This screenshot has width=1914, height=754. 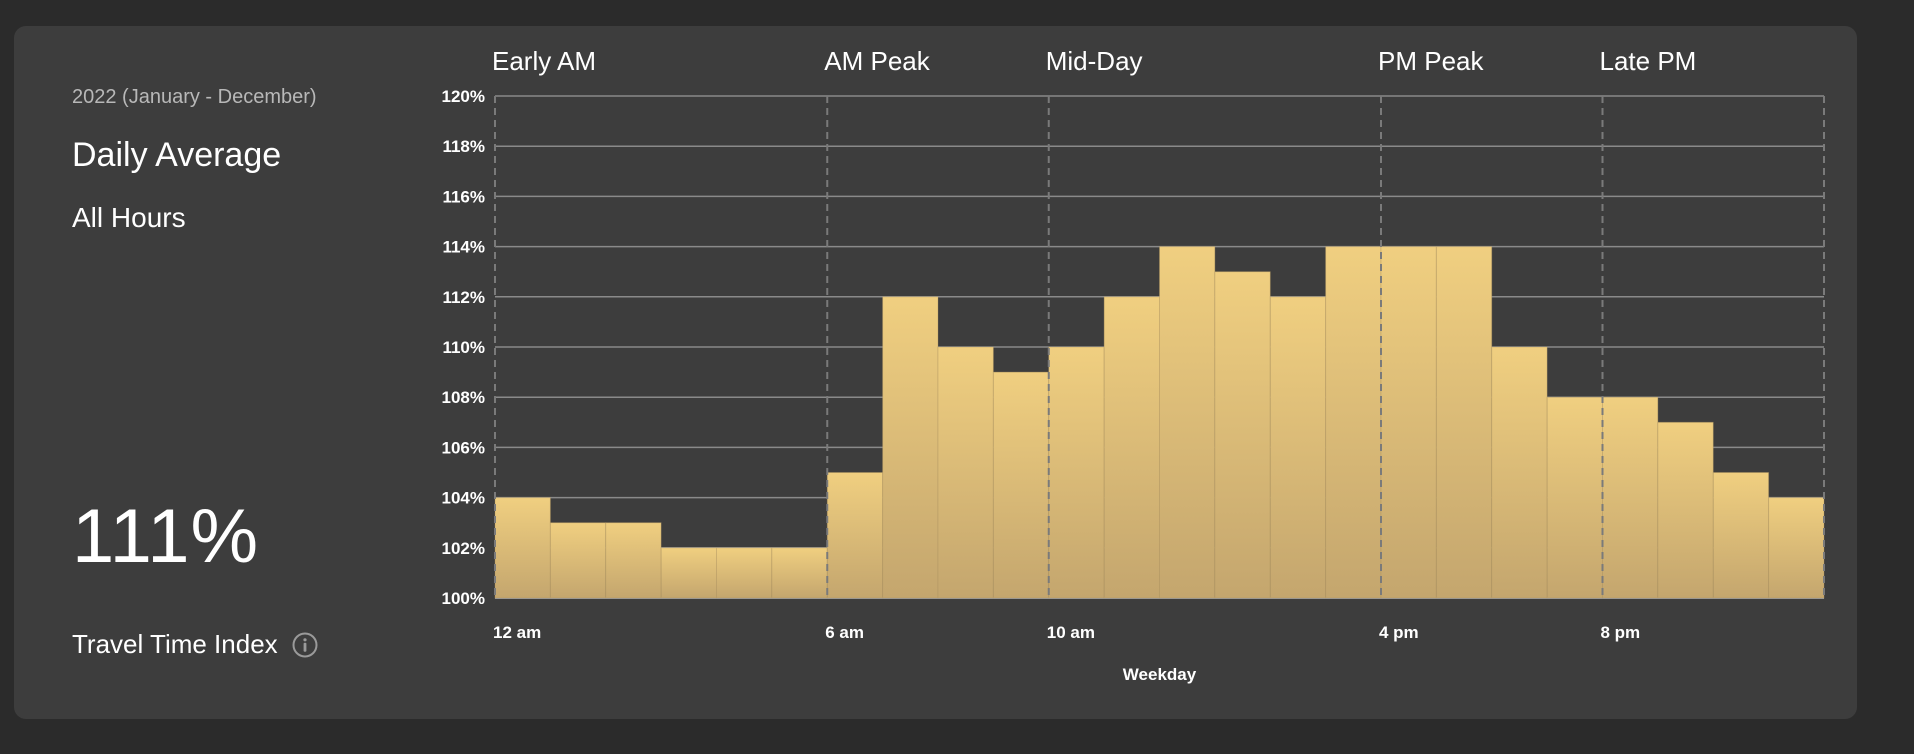 What do you see at coordinates (1648, 61) in the screenshot?
I see `period-label: Late PM` at bounding box center [1648, 61].